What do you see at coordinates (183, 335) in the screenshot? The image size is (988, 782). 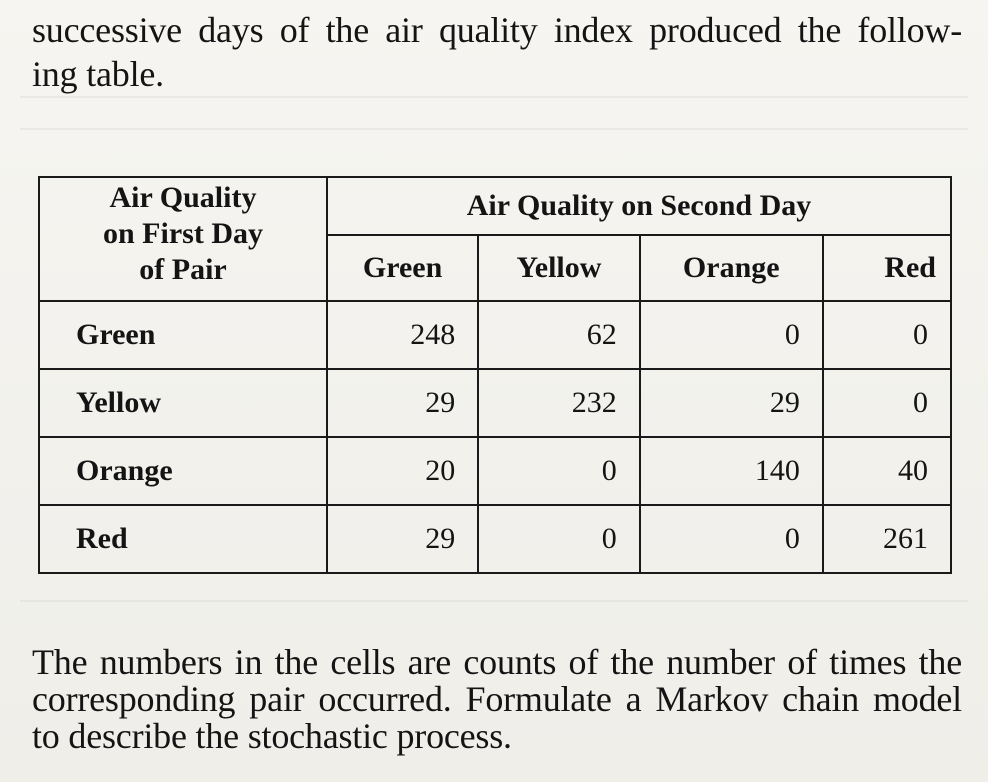 I see `row-label: Green` at bounding box center [183, 335].